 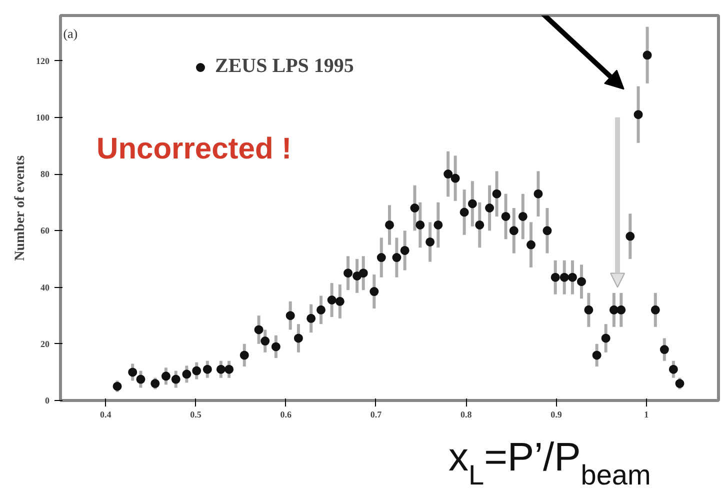 What do you see at coordinates (556, 415) in the screenshot?
I see `x-tick-label: 0.9` at bounding box center [556, 415].